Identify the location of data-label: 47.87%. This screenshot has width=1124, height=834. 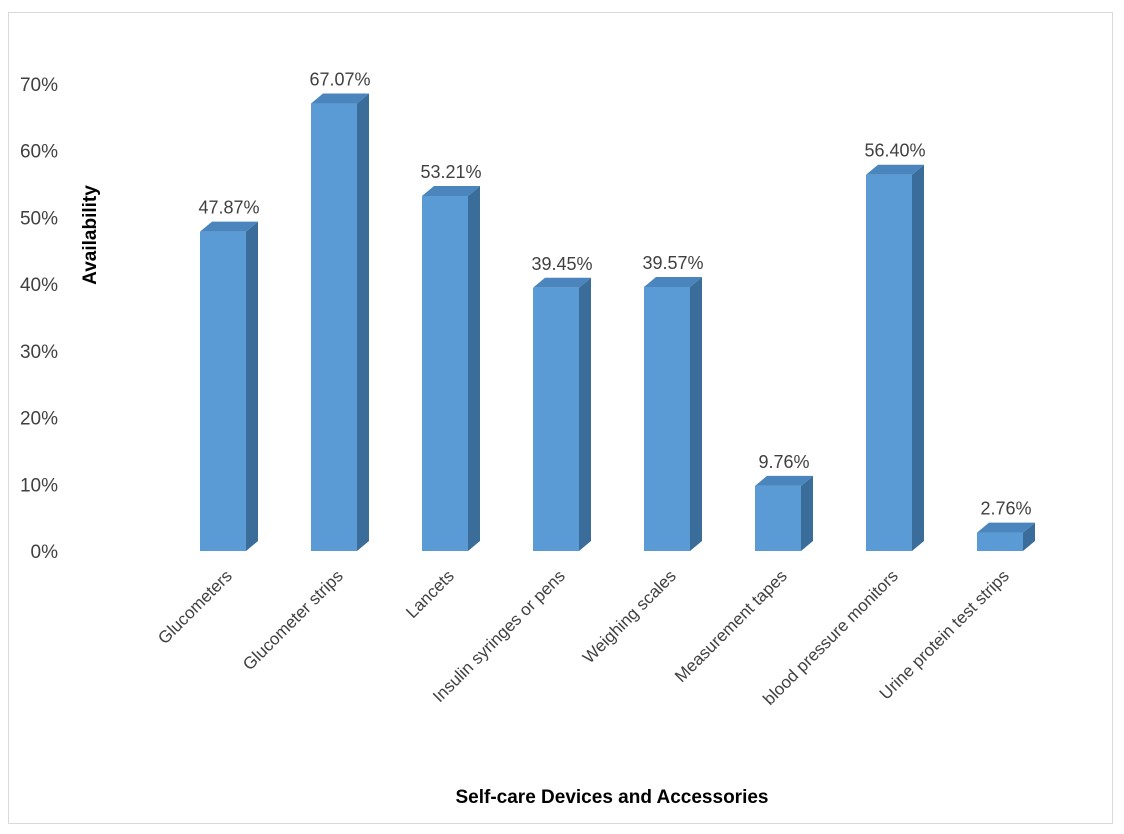
(228, 208).